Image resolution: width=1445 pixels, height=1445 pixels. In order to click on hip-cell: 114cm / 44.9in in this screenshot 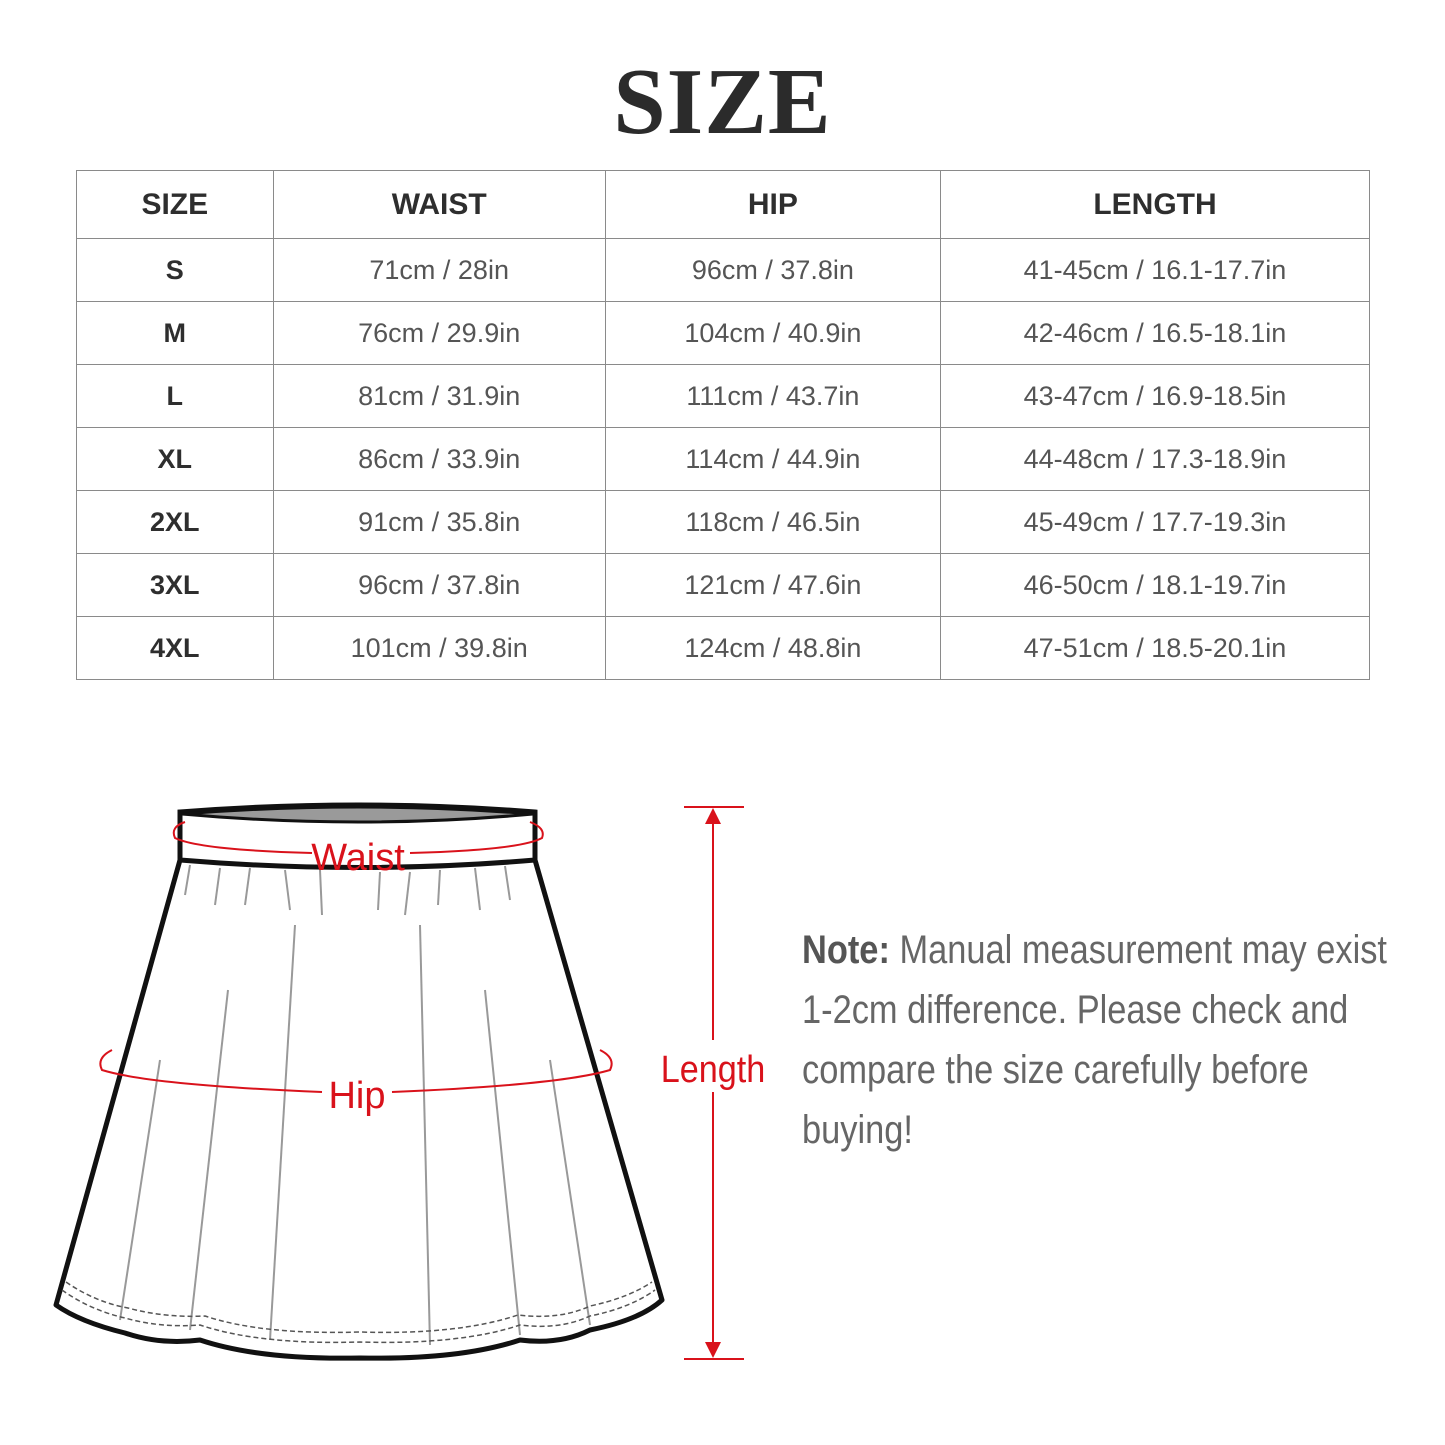, I will do `click(772, 459)`.